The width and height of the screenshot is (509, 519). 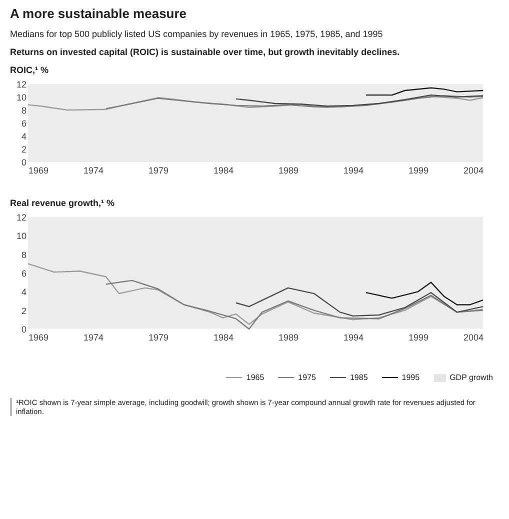 I want to click on y-axis-title: Real revenue growth,¹ %, so click(x=63, y=203).